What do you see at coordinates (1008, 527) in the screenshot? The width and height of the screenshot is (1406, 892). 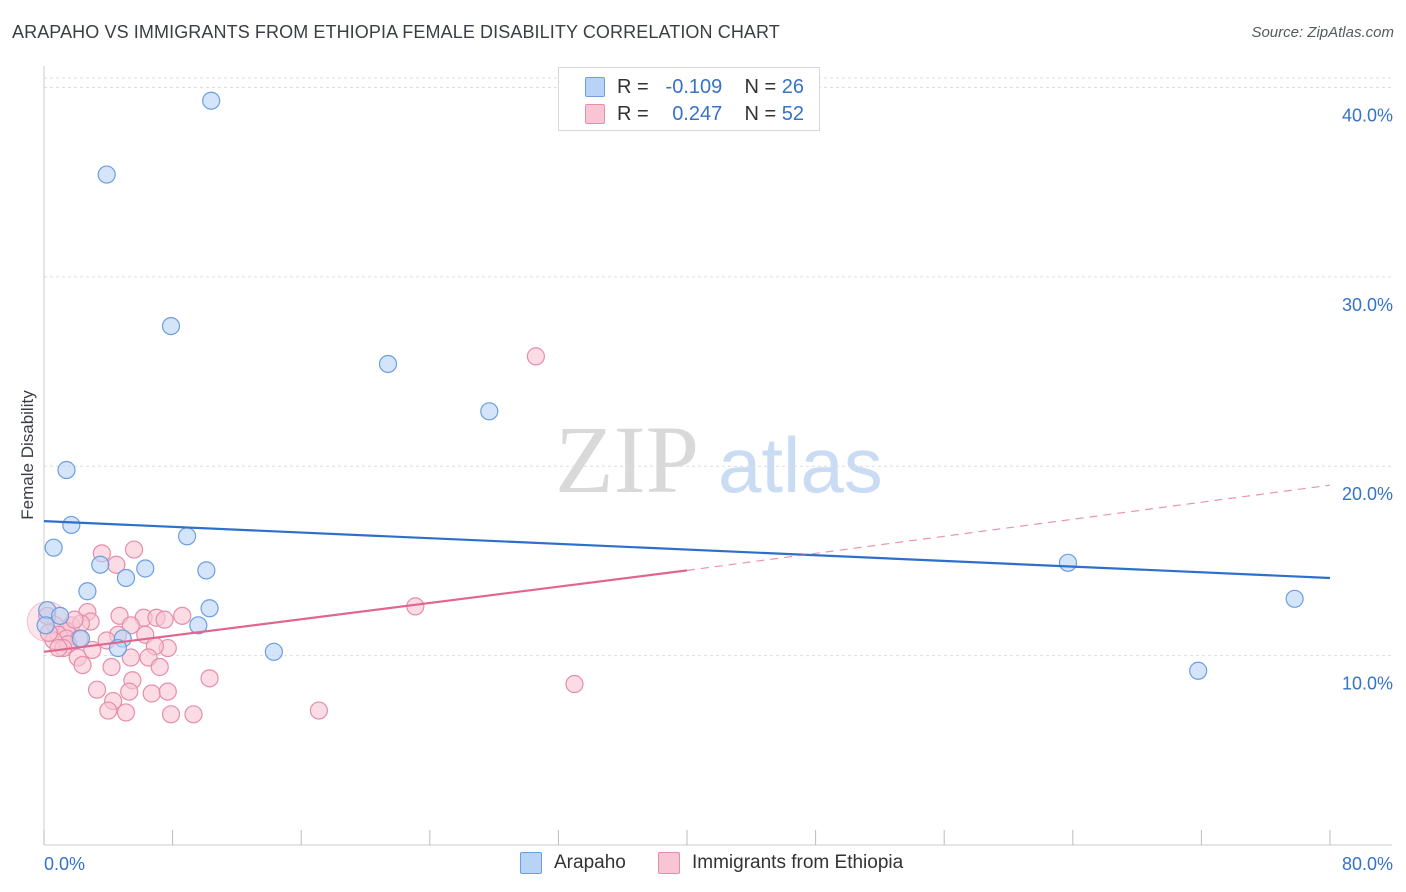 I see `ethiopia-trendline-extension` at bounding box center [1008, 527].